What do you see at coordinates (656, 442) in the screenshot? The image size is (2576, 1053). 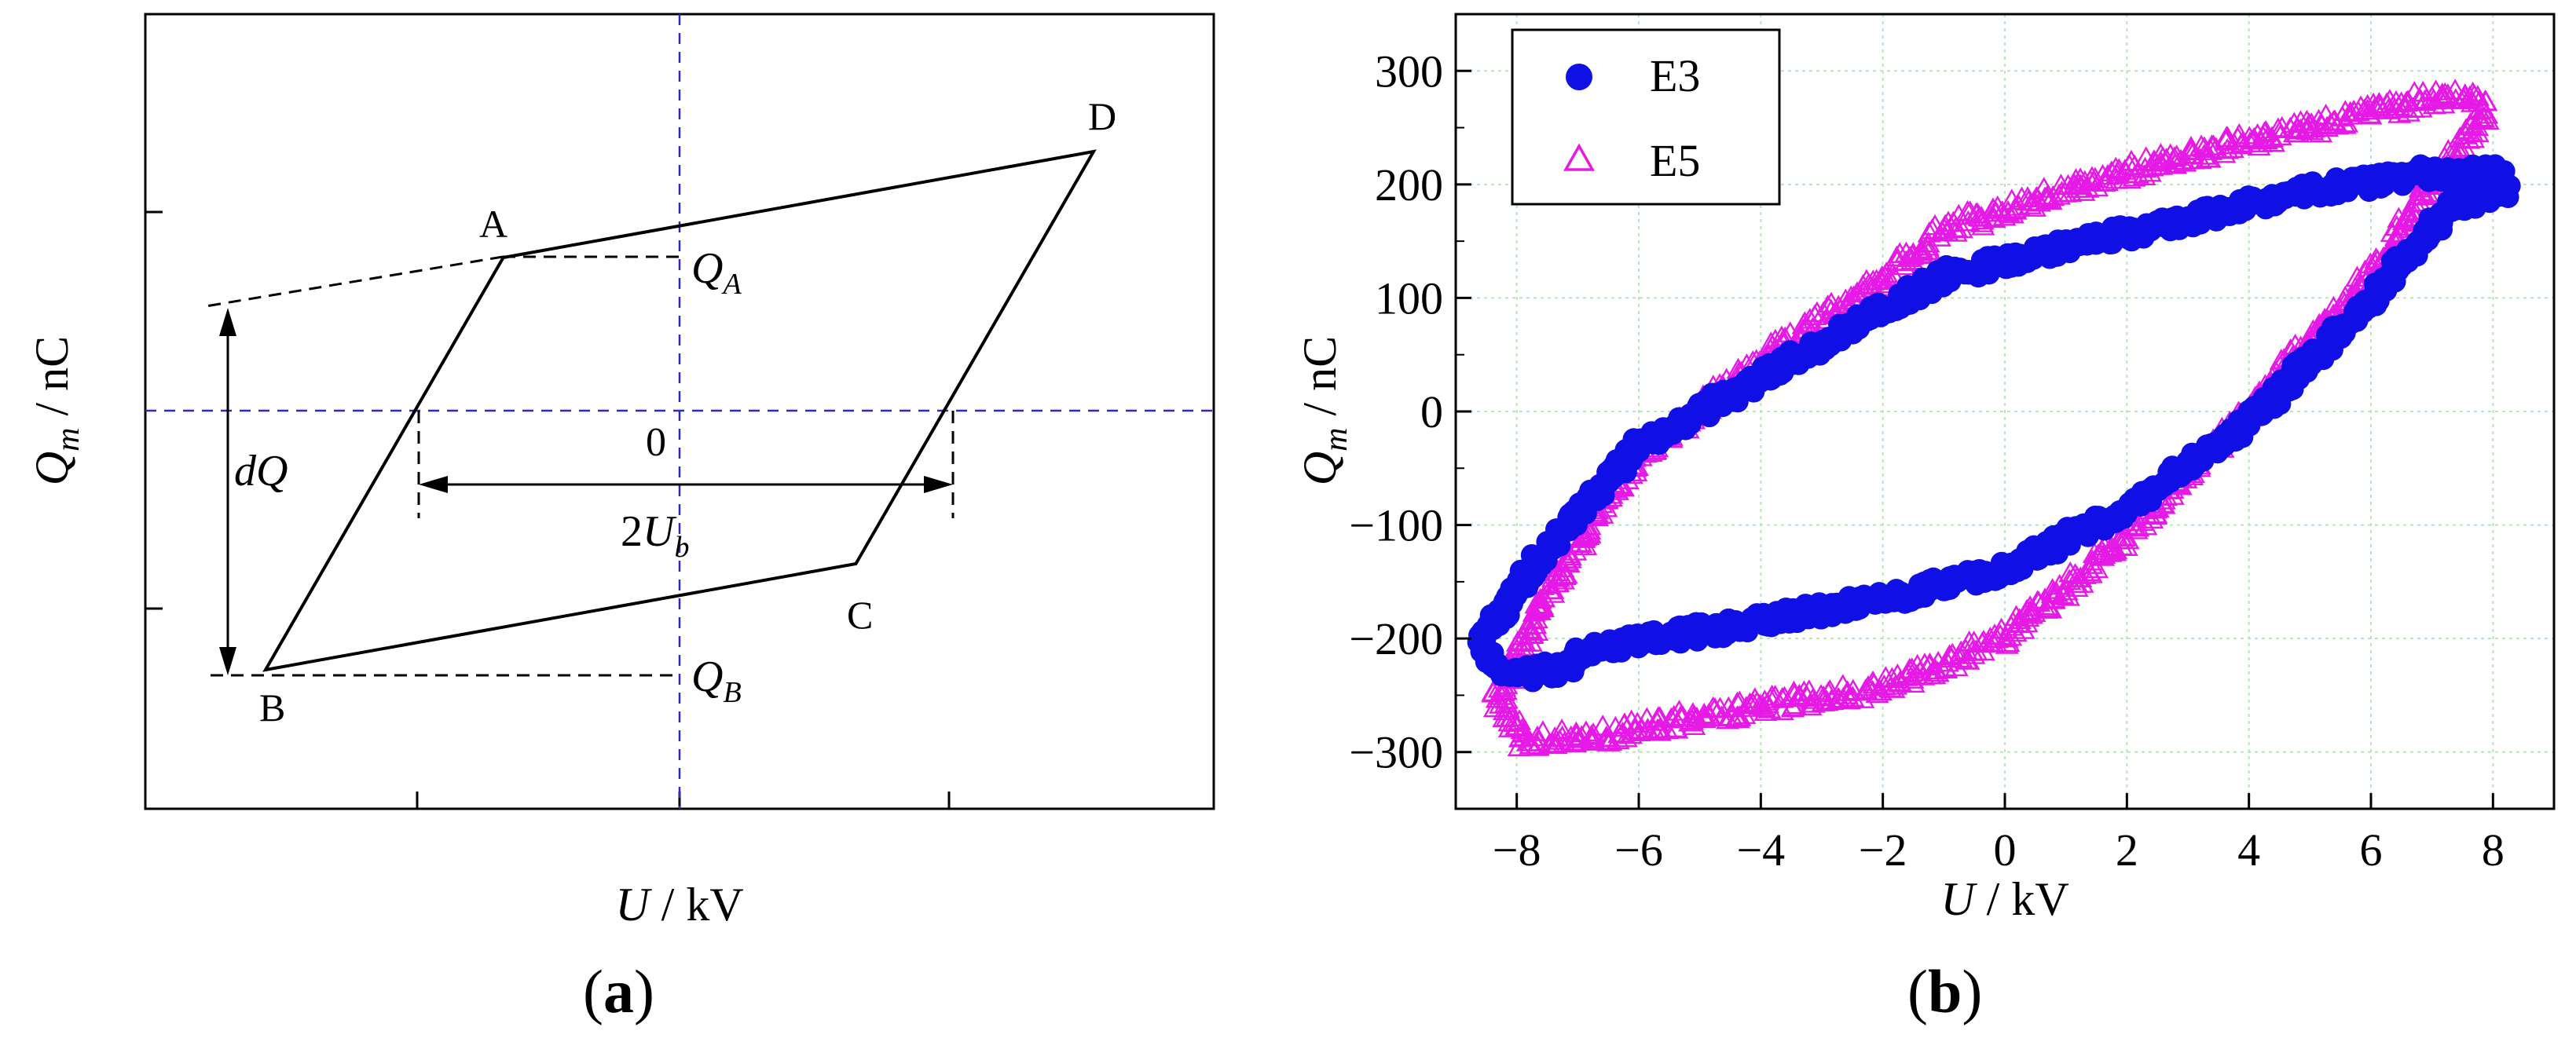 I see `origin-label: 0` at bounding box center [656, 442].